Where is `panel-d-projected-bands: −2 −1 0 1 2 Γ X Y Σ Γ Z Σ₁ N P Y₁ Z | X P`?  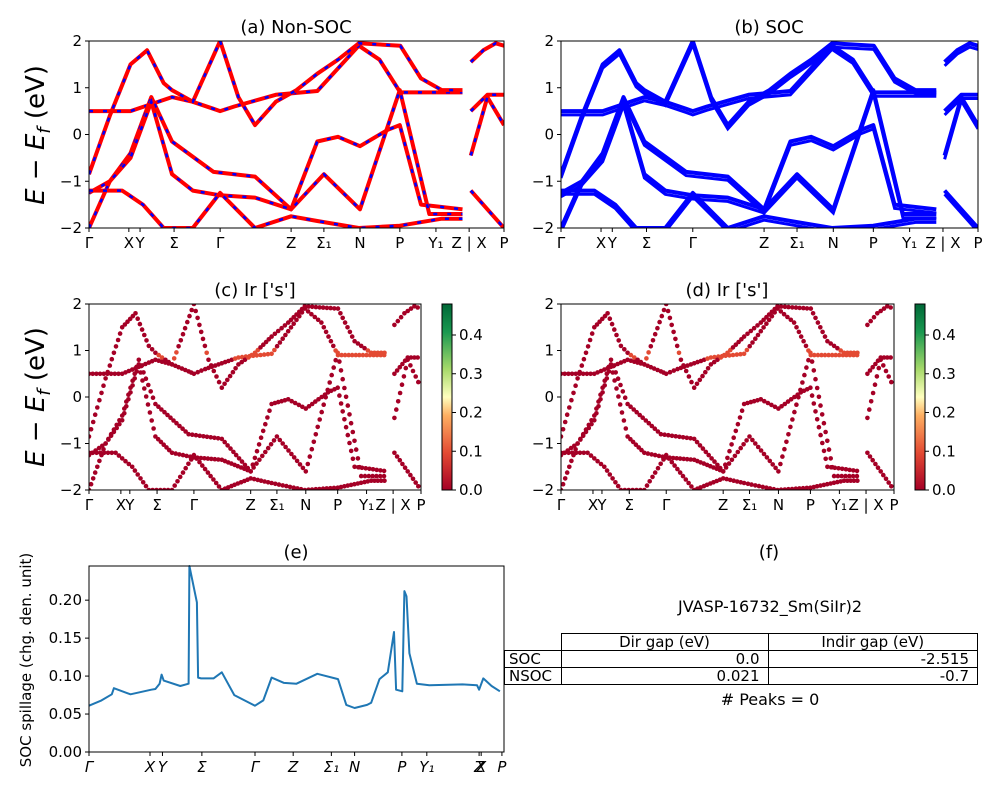
panel-d-projected-bands: −2 −1 0 1 2 Γ X Y Σ Γ Z Σ₁ N P Y₁ Z | X P is located at coordinates (715, 404).